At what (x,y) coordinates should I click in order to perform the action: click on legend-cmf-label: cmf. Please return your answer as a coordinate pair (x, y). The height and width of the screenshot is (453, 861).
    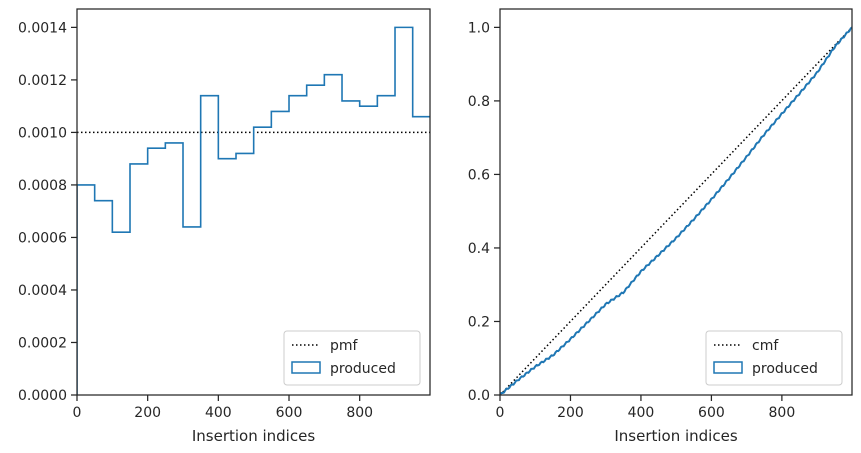
    Looking at the image, I should click on (765, 346).